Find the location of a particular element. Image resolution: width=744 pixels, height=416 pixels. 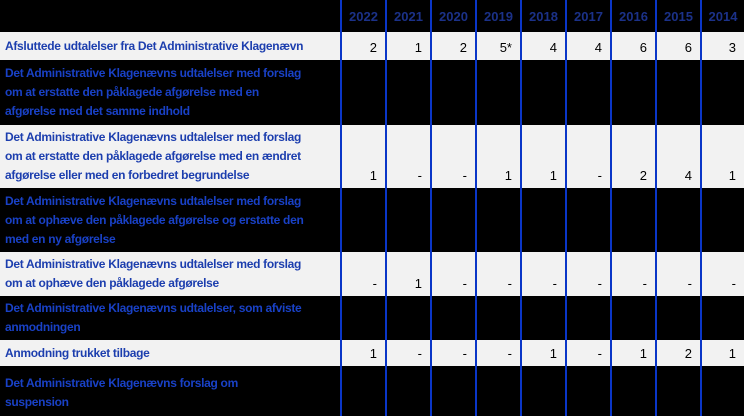

value-cell: 5* is located at coordinates (498, 46).